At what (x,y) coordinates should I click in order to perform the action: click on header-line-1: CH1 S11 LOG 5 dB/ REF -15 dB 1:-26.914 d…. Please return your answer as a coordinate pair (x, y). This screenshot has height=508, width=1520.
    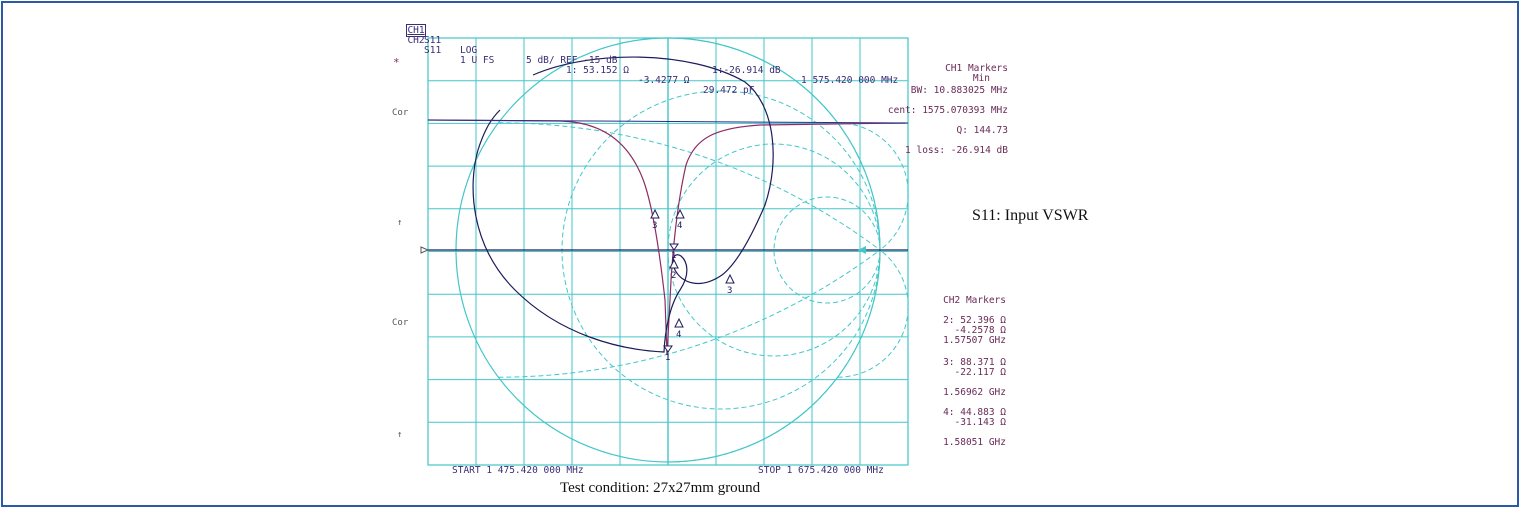
    Looking at the image, I should click on (647, 51).